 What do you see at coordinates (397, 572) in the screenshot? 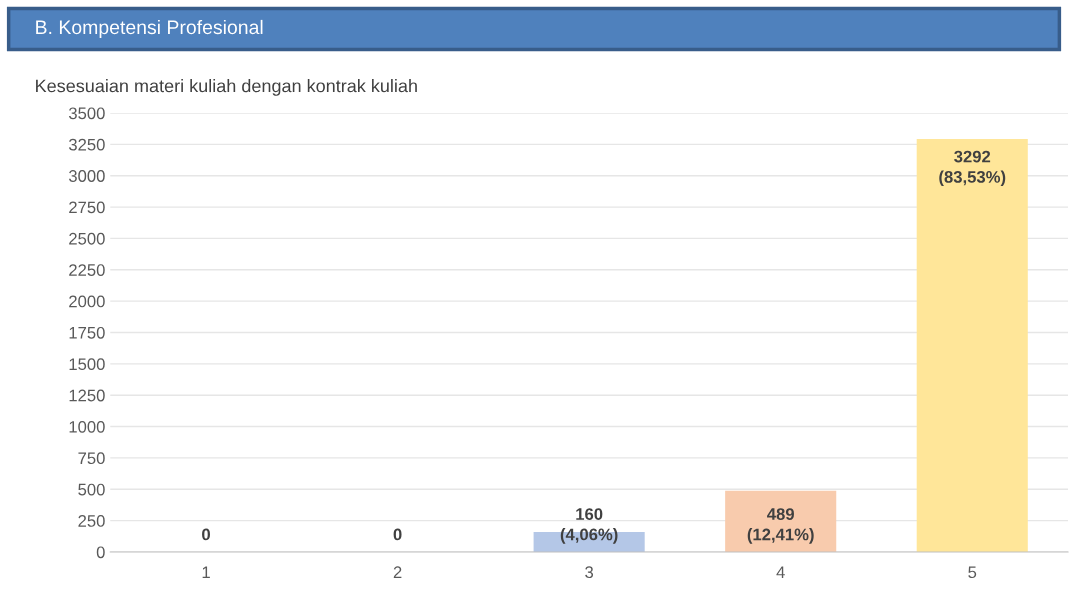
I see `x-tick-label: 2` at bounding box center [397, 572].